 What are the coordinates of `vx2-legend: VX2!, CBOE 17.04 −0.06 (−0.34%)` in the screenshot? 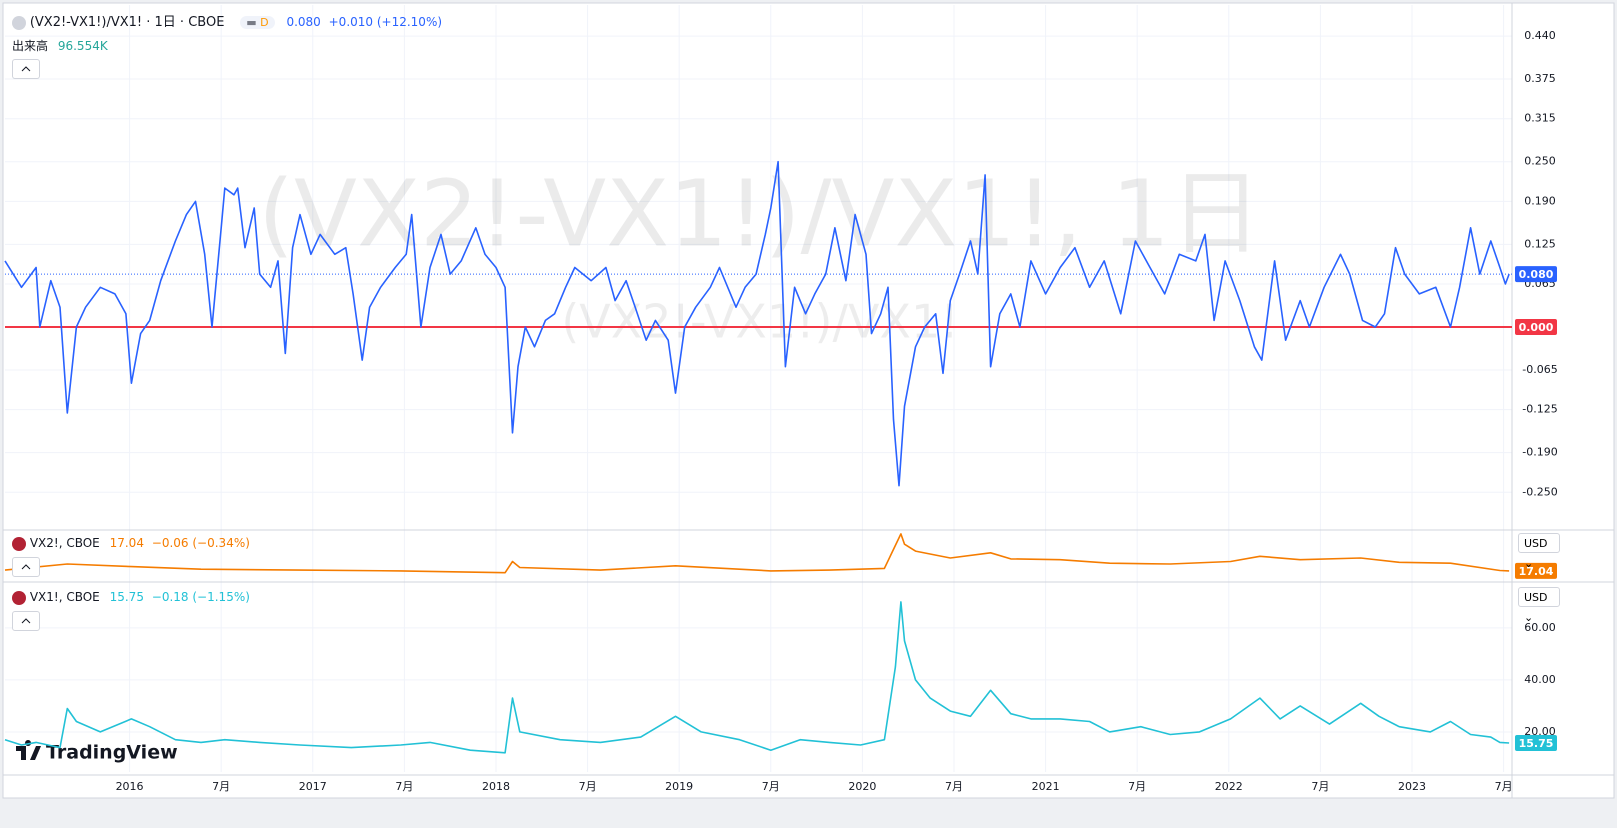 It's located at (131, 543).